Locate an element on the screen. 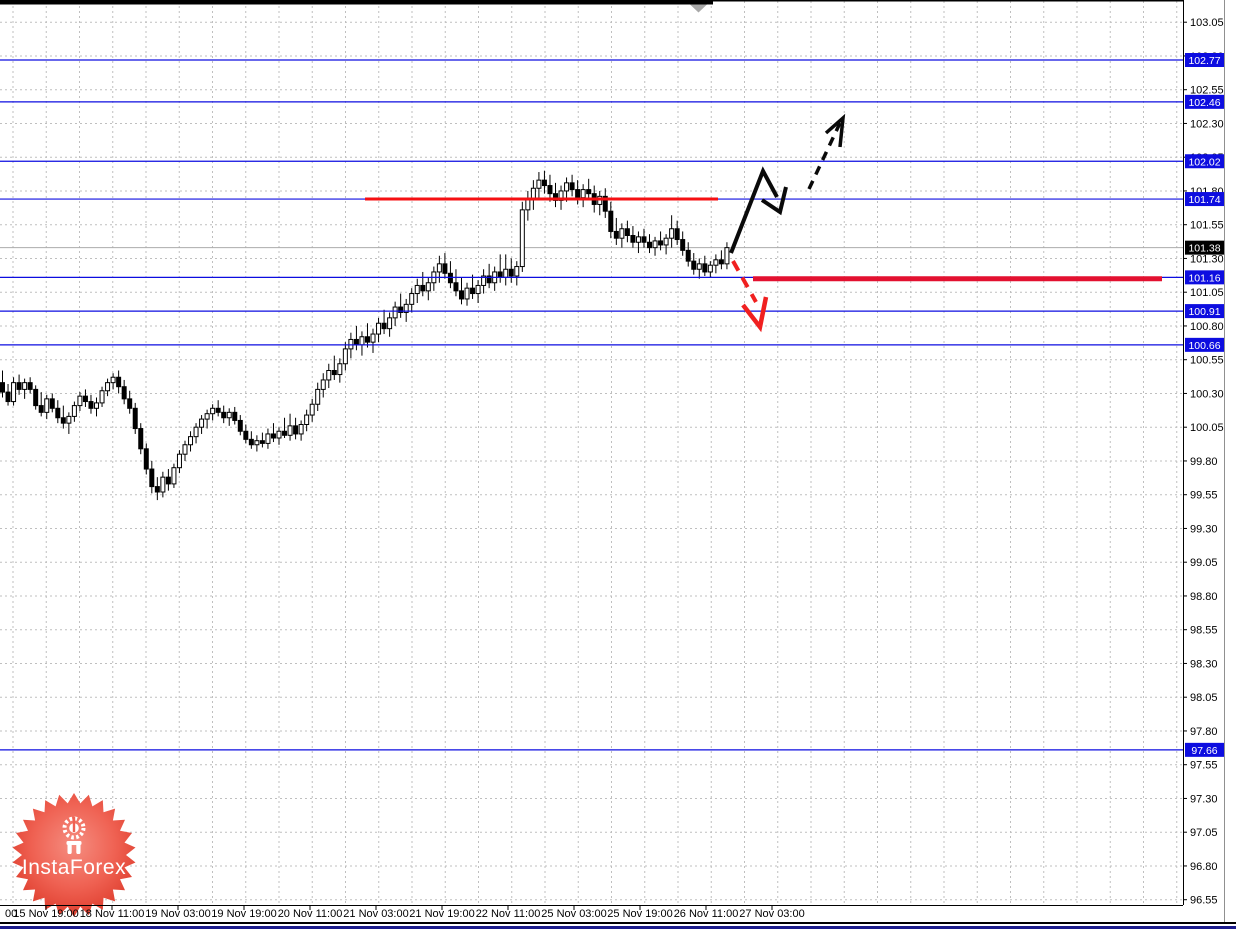 Image resolution: width=1236 pixels, height=929 pixels. level-price-label: 102.02 is located at coordinates (1204, 162).